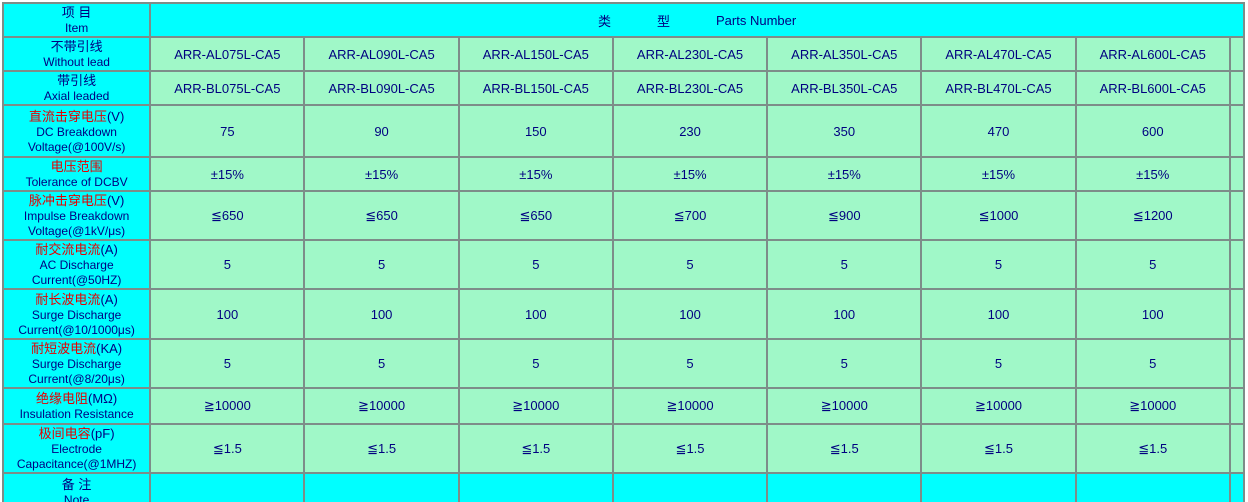  I want to click on spec-value-cell: ≦1000, so click(998, 215).